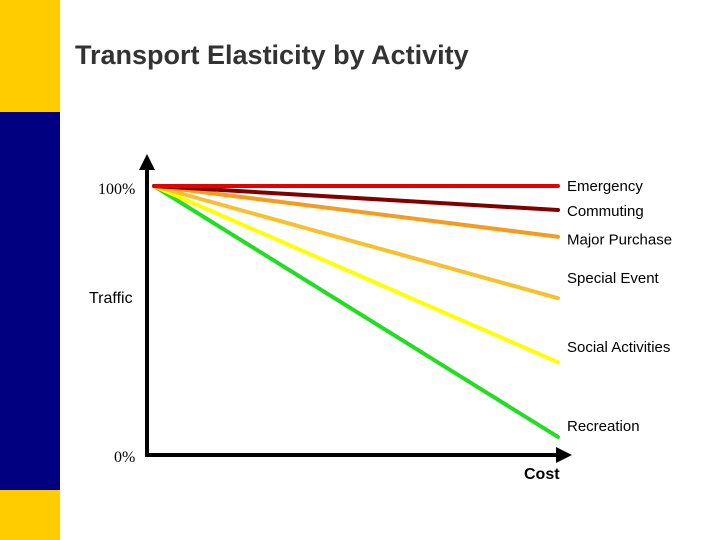 The width and height of the screenshot is (720, 540). What do you see at coordinates (618, 347) in the screenshot?
I see `series-label-social-activities: Social Activities` at bounding box center [618, 347].